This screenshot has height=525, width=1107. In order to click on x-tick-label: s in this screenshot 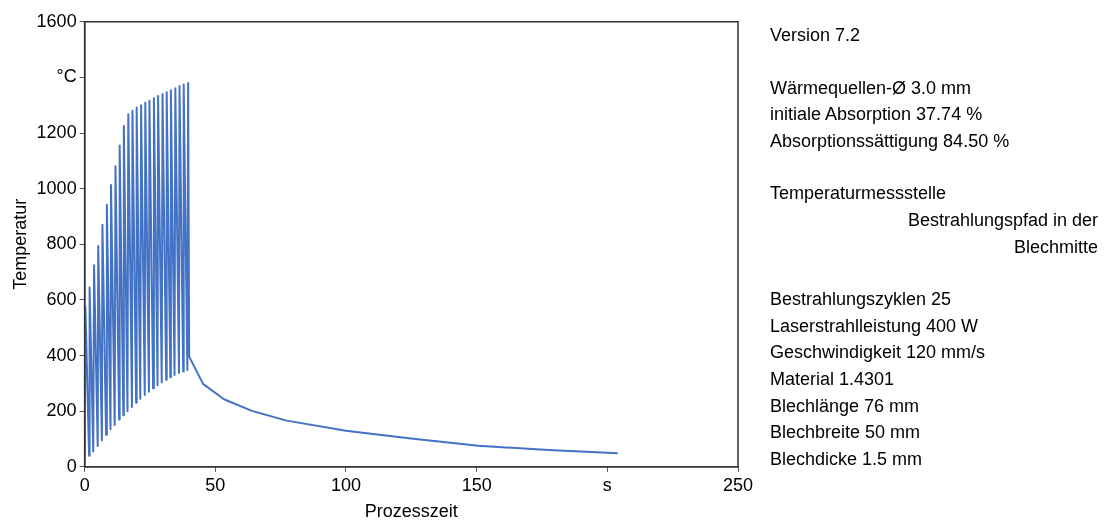, I will do `click(607, 484)`.